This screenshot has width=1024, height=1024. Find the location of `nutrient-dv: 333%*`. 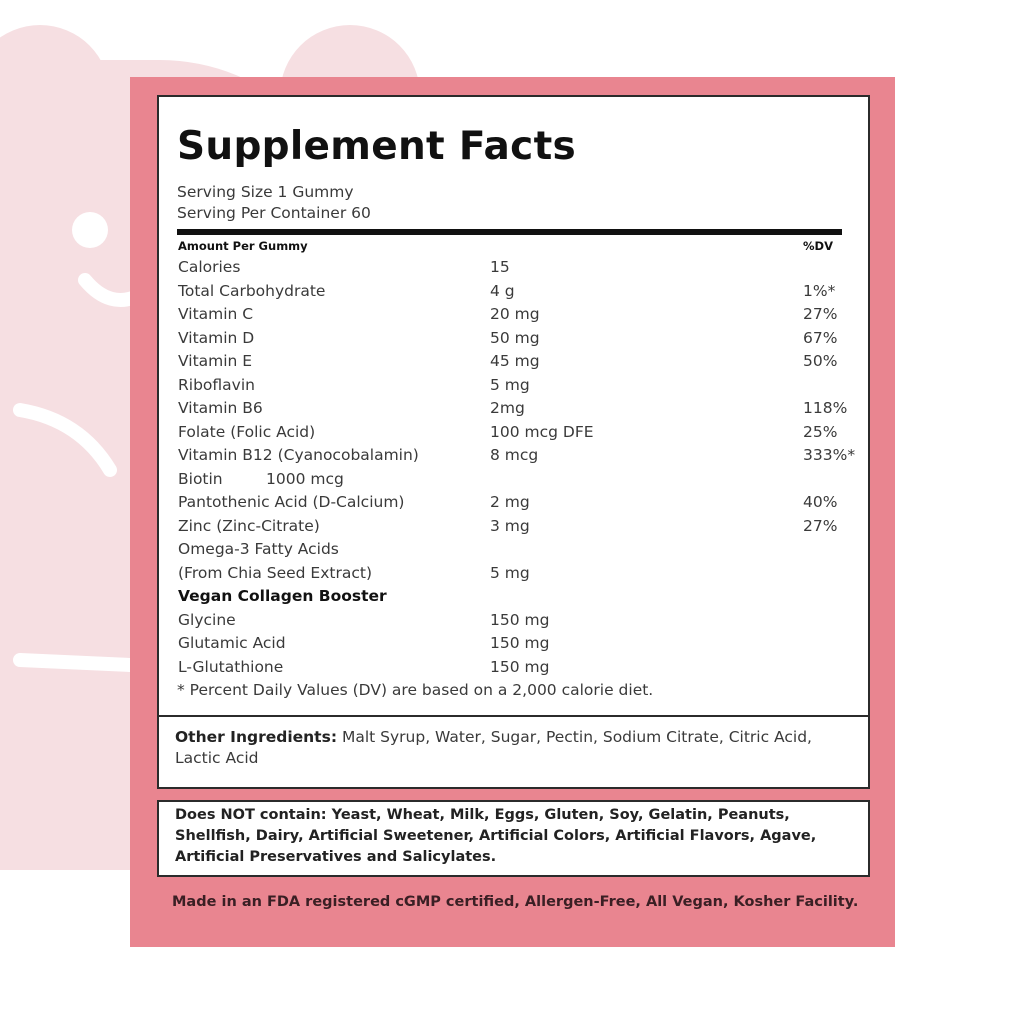

nutrient-dv: 333%* is located at coordinates (829, 455).